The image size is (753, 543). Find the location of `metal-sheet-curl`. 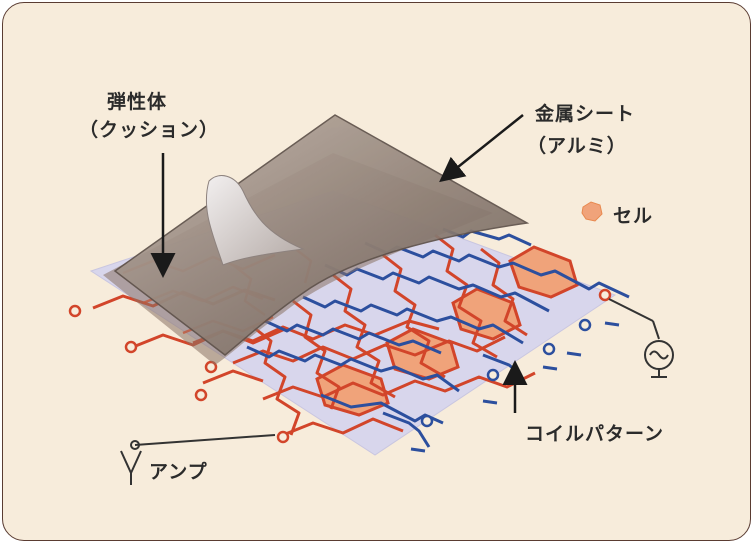

metal-sheet-curl is located at coordinates (255, 220).